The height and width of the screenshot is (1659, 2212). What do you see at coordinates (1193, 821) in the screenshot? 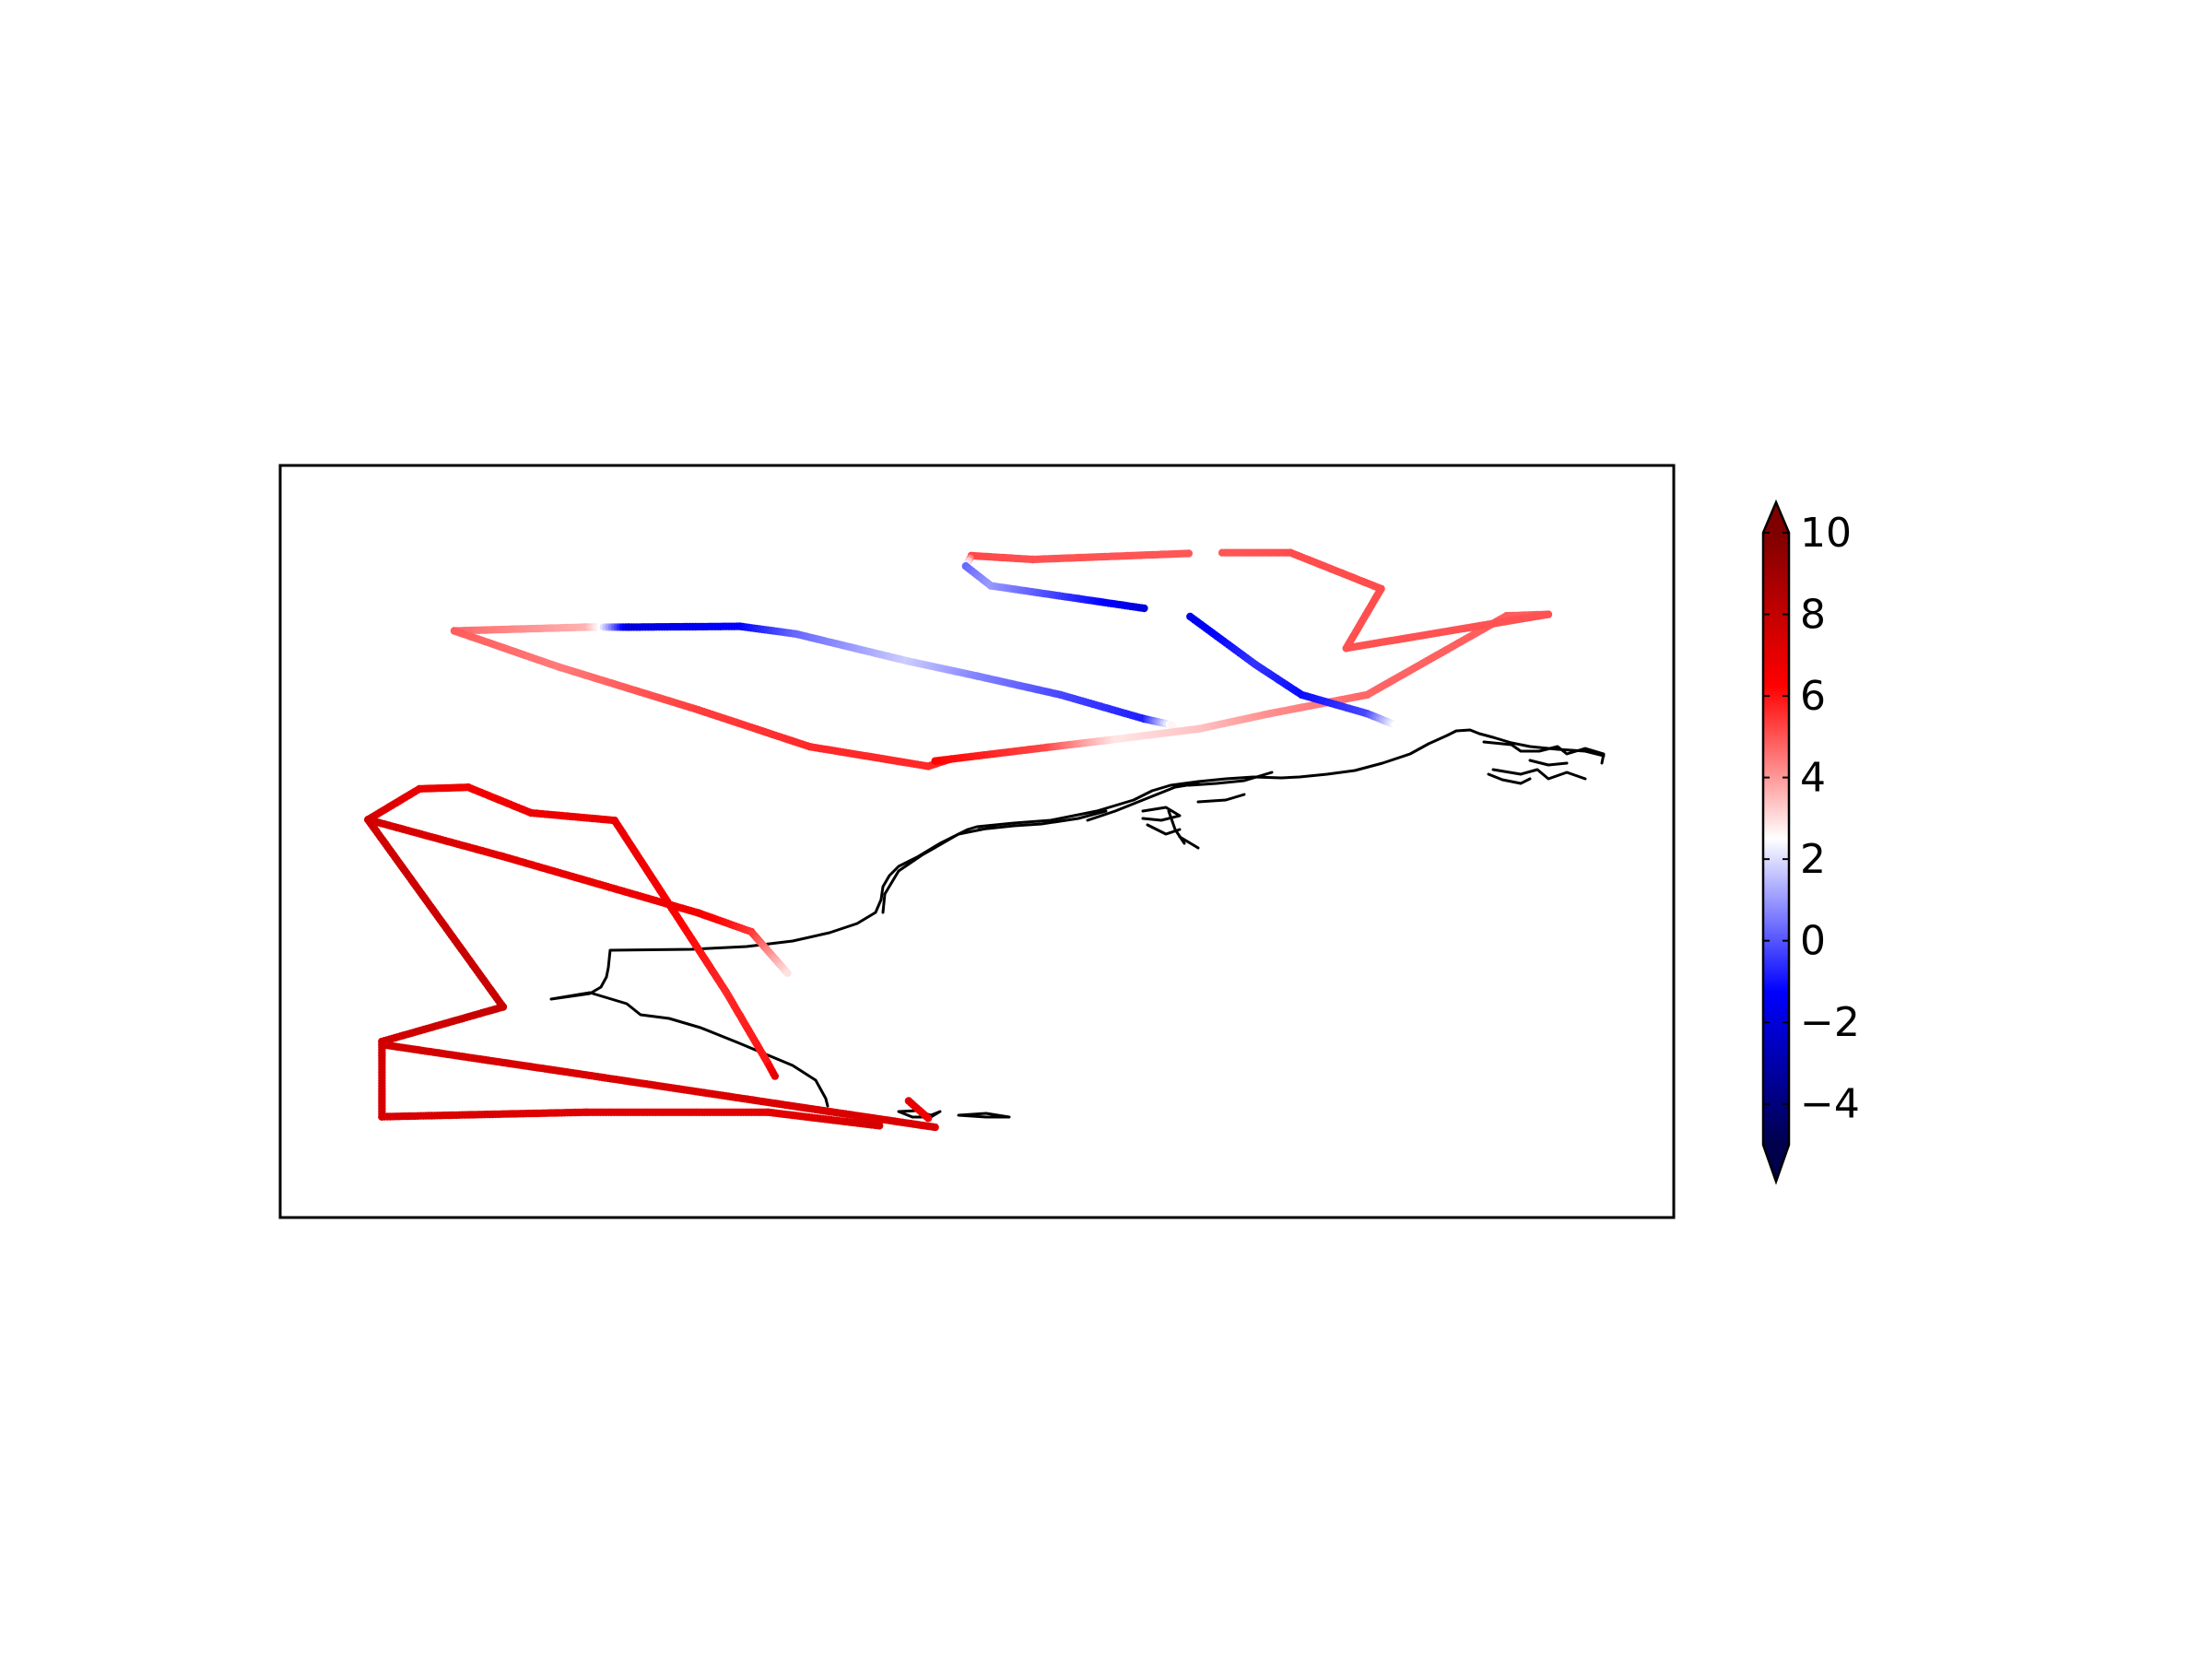
I see `coastline-islands-mid` at bounding box center [1193, 821].